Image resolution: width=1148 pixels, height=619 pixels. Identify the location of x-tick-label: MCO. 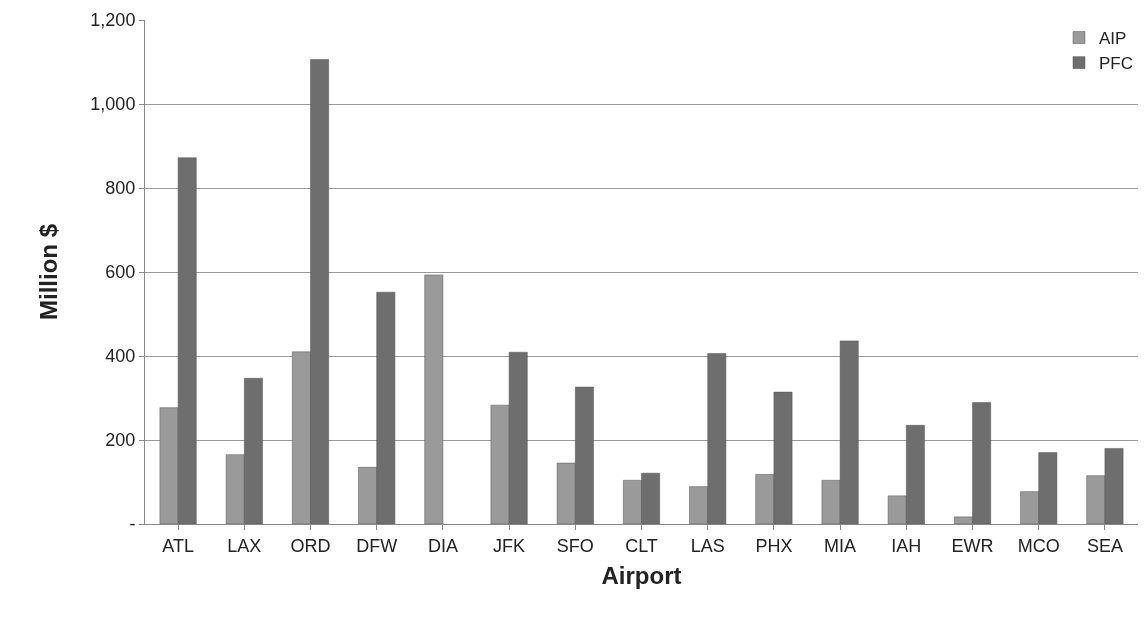
(1038, 545).